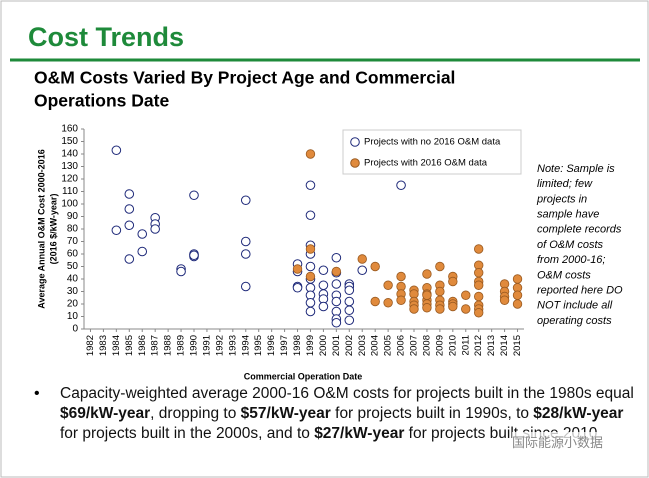 The height and width of the screenshot is (478, 649). What do you see at coordinates (73, 229) in the screenshot?
I see `y-tick-label: 80` at bounding box center [73, 229].